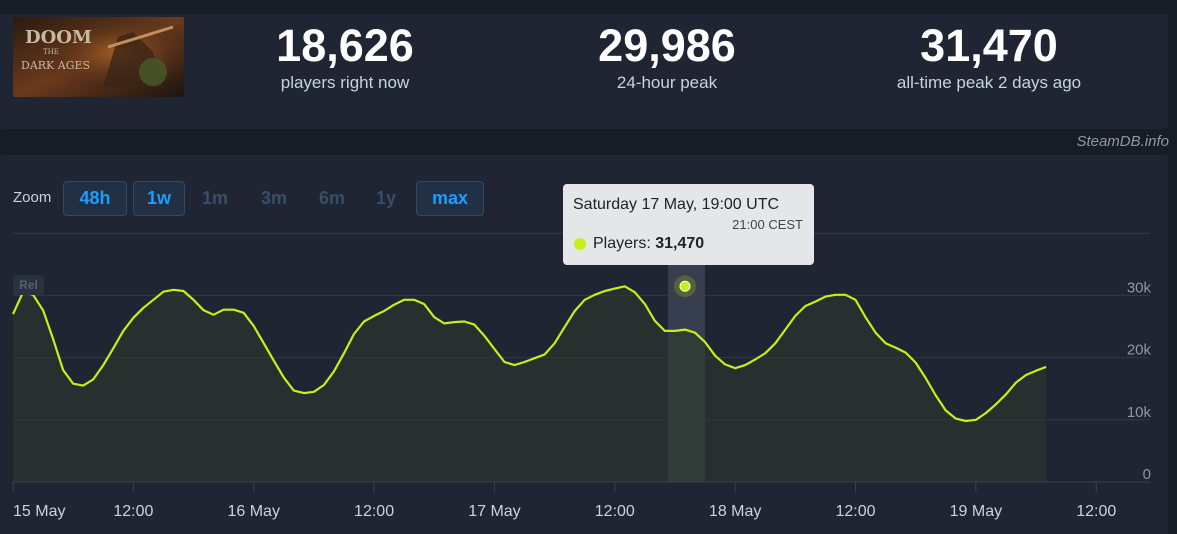  What do you see at coordinates (331, 198) in the screenshot?
I see `zoom-6m-button: 6m` at bounding box center [331, 198].